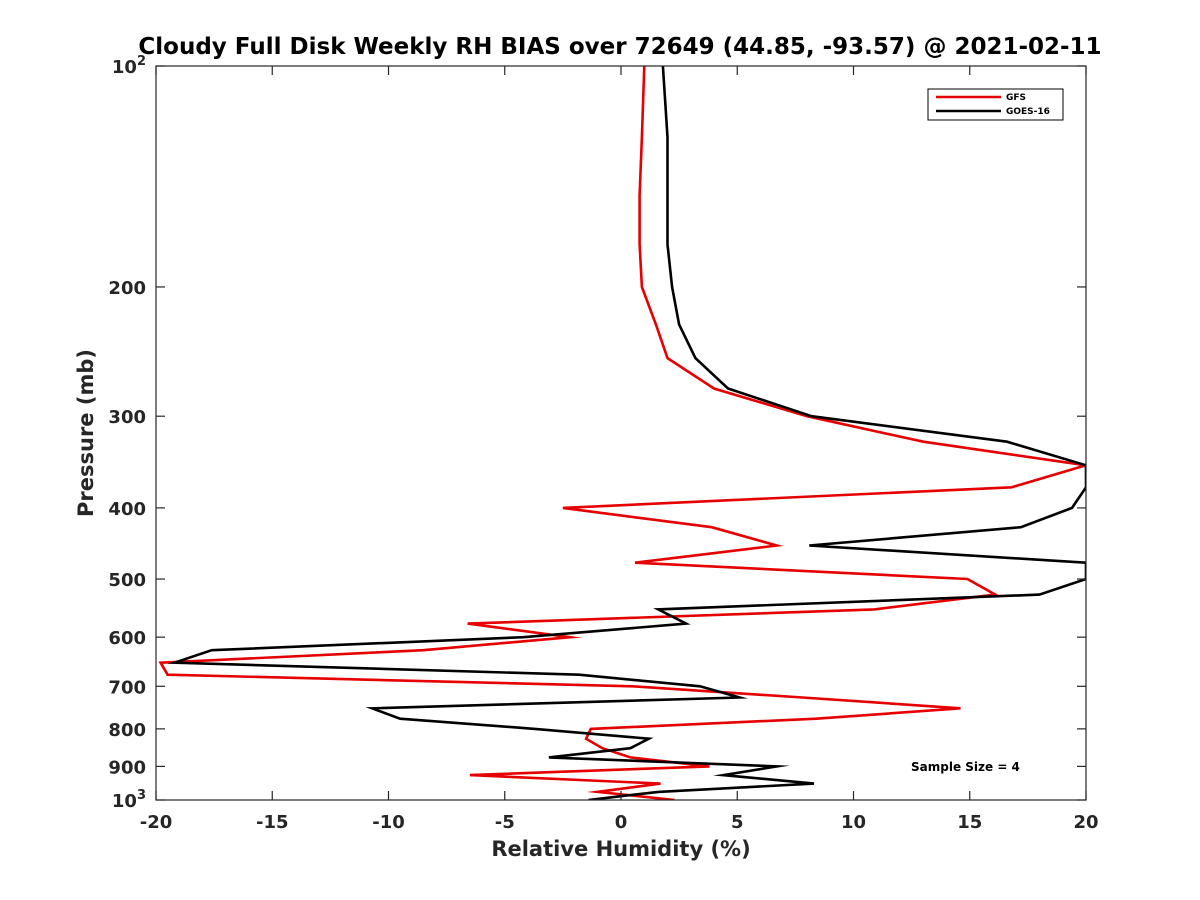  Describe the element at coordinates (127, 417) in the screenshot. I see `y-tick-label: 300` at that location.